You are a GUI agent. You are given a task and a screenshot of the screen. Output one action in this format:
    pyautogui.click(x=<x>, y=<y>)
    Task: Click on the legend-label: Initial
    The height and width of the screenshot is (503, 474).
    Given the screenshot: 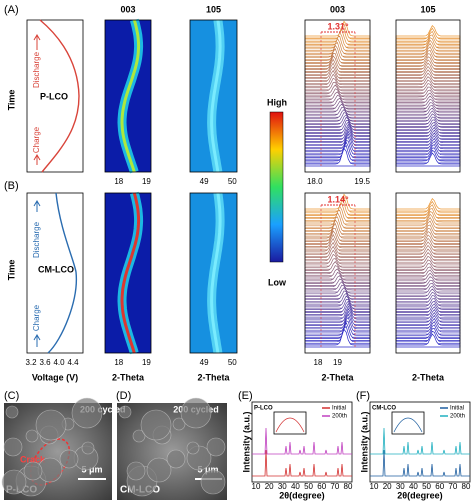 What is the action you would take?
    pyautogui.click(x=339, y=409)
    